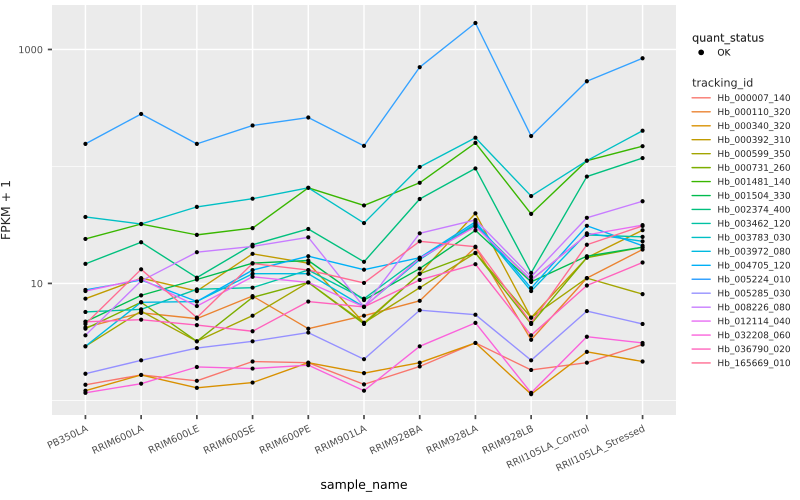 This screenshot has height=500, width=800. I want to click on legend-label: Hb_165669_010, so click(754, 363).